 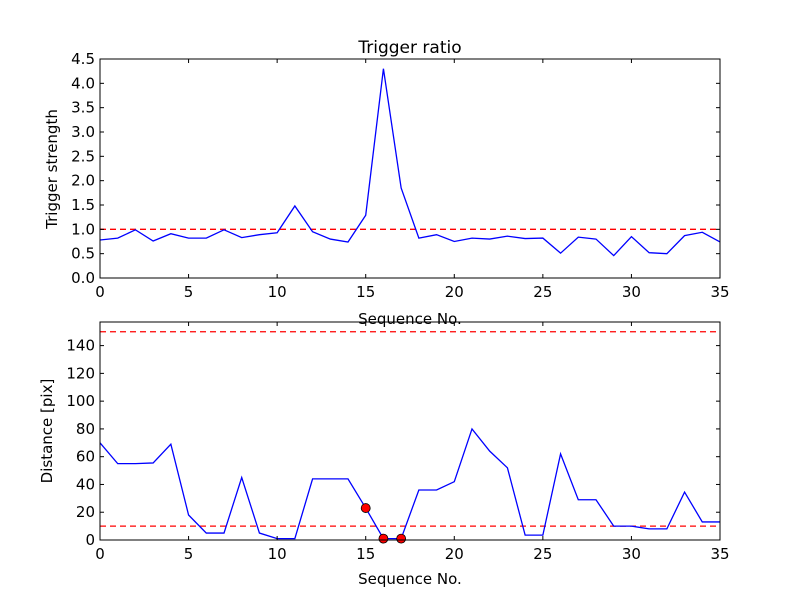 What do you see at coordinates (83, 278) in the screenshot?
I see `y-tick-label: 0.0` at bounding box center [83, 278].